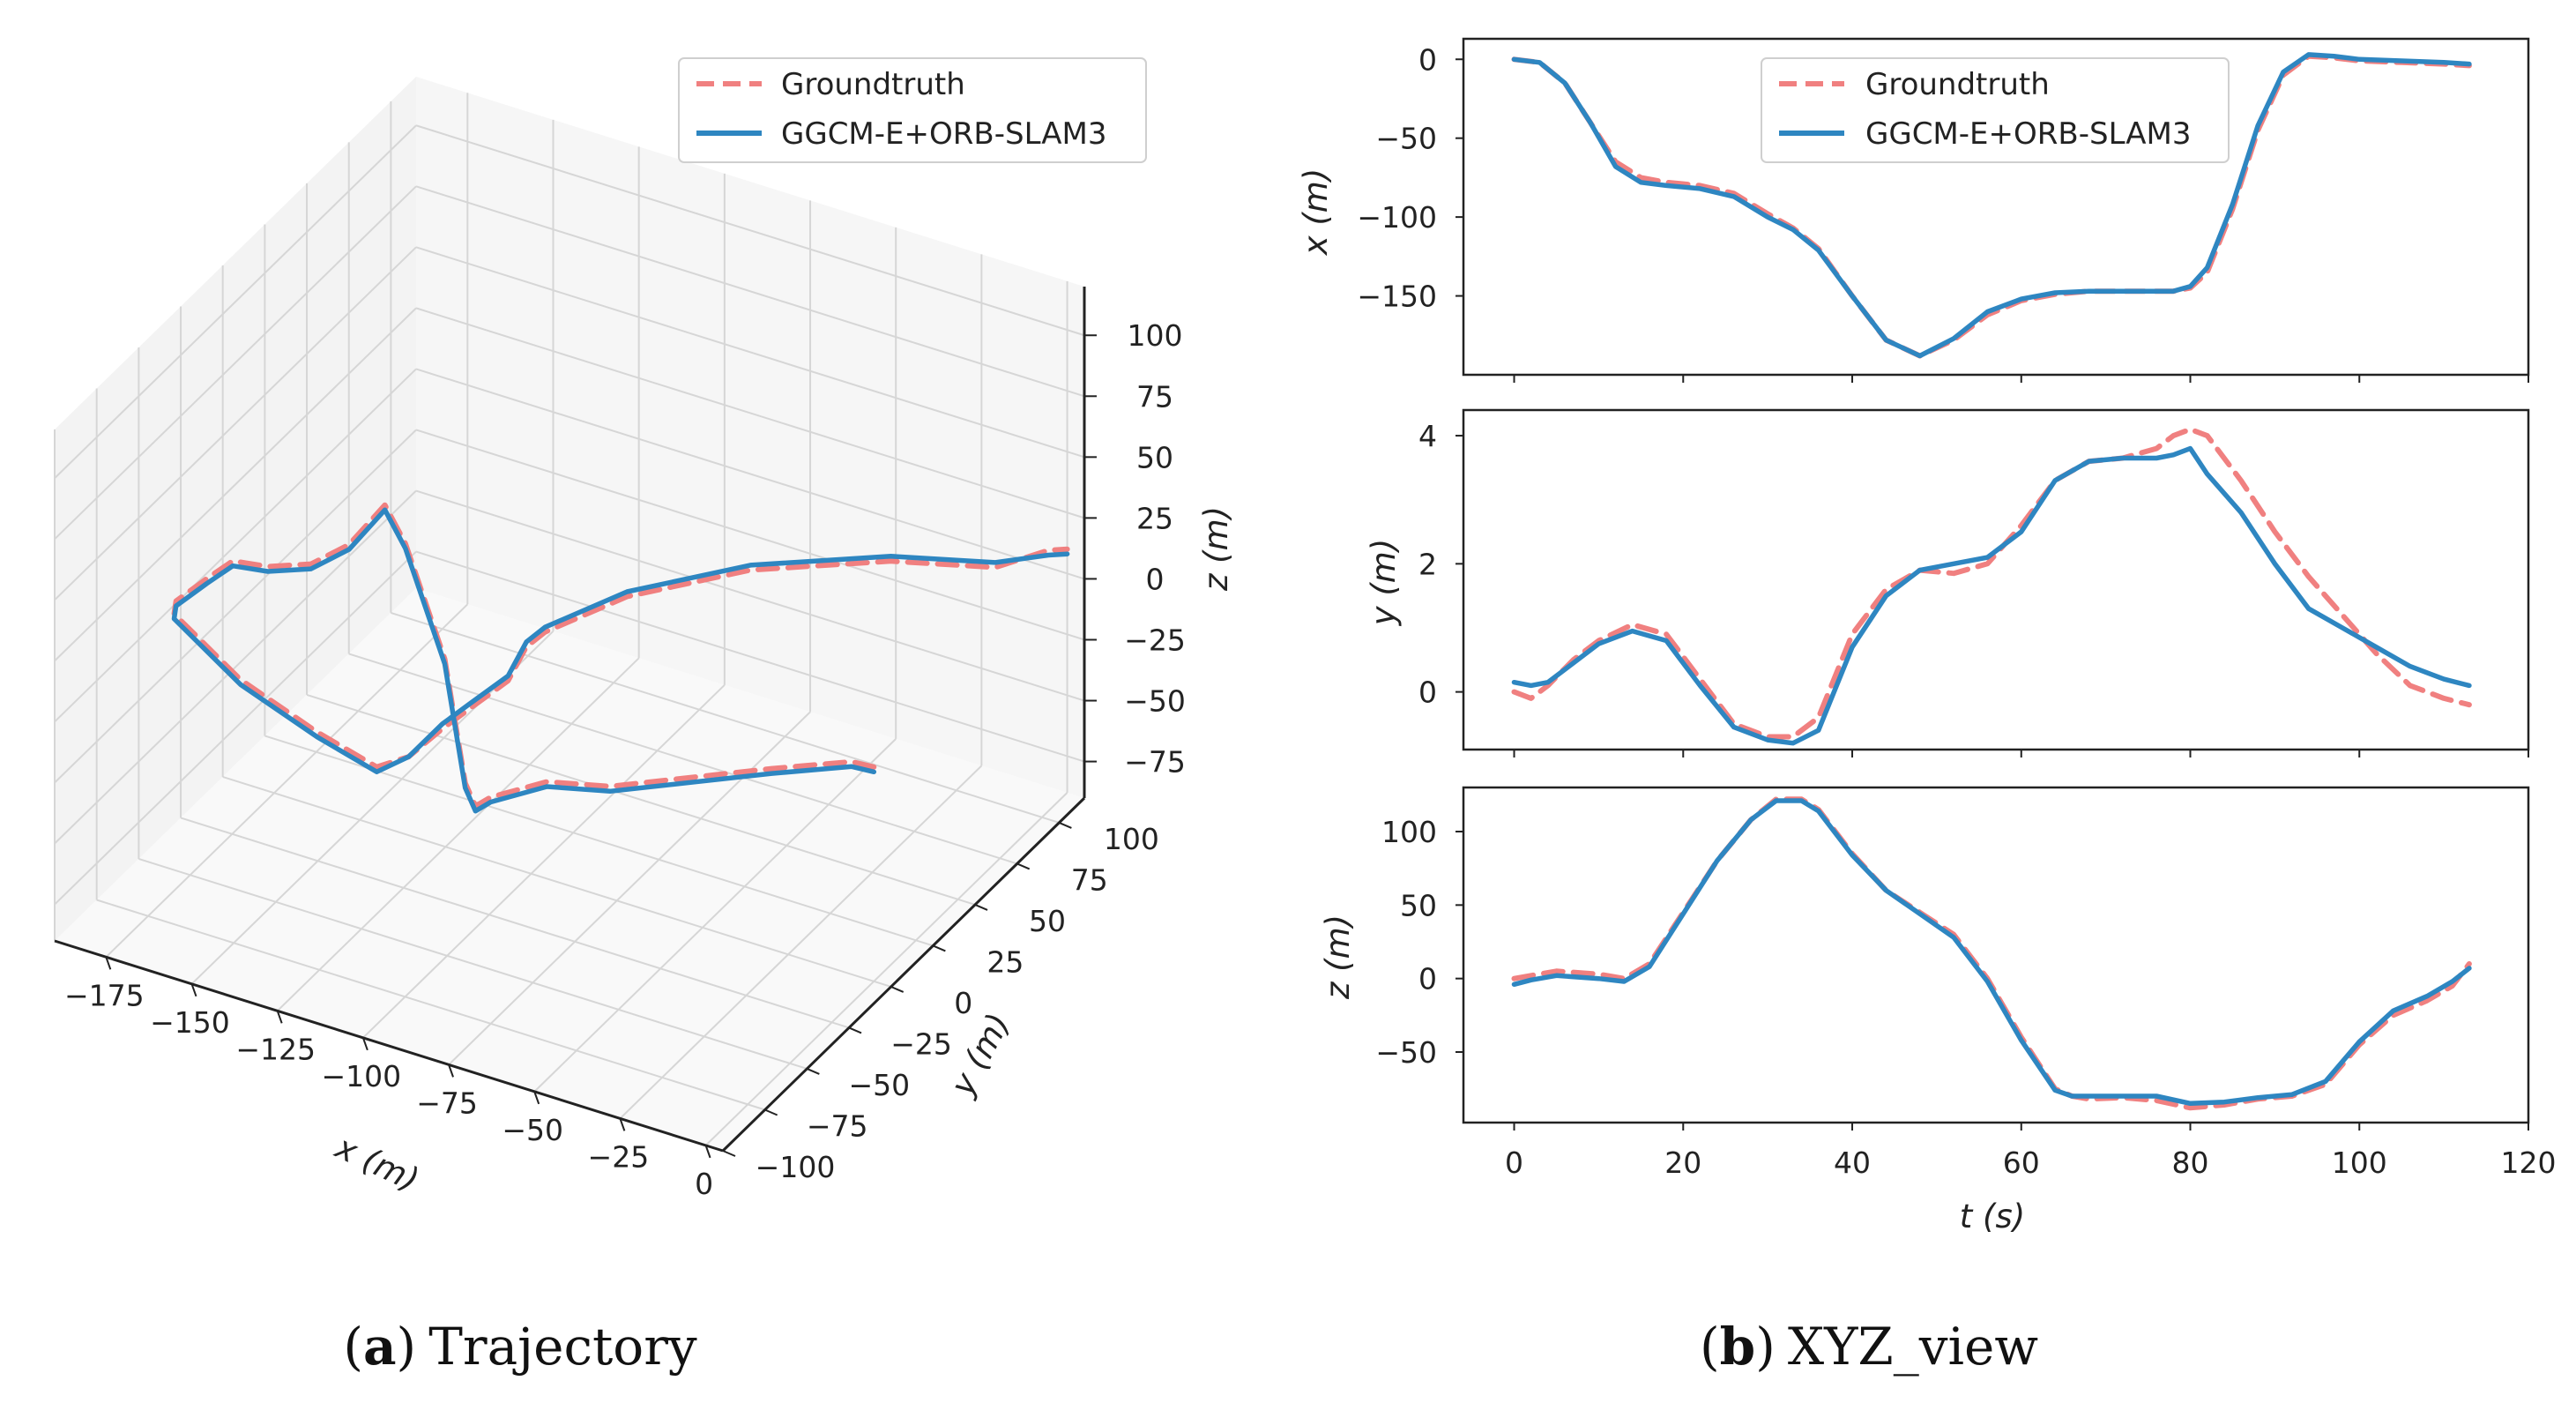 This screenshot has height=1403, width=2576. Describe the element at coordinates (1428, 436) in the screenshot. I see `y-tick-label: 4` at that location.